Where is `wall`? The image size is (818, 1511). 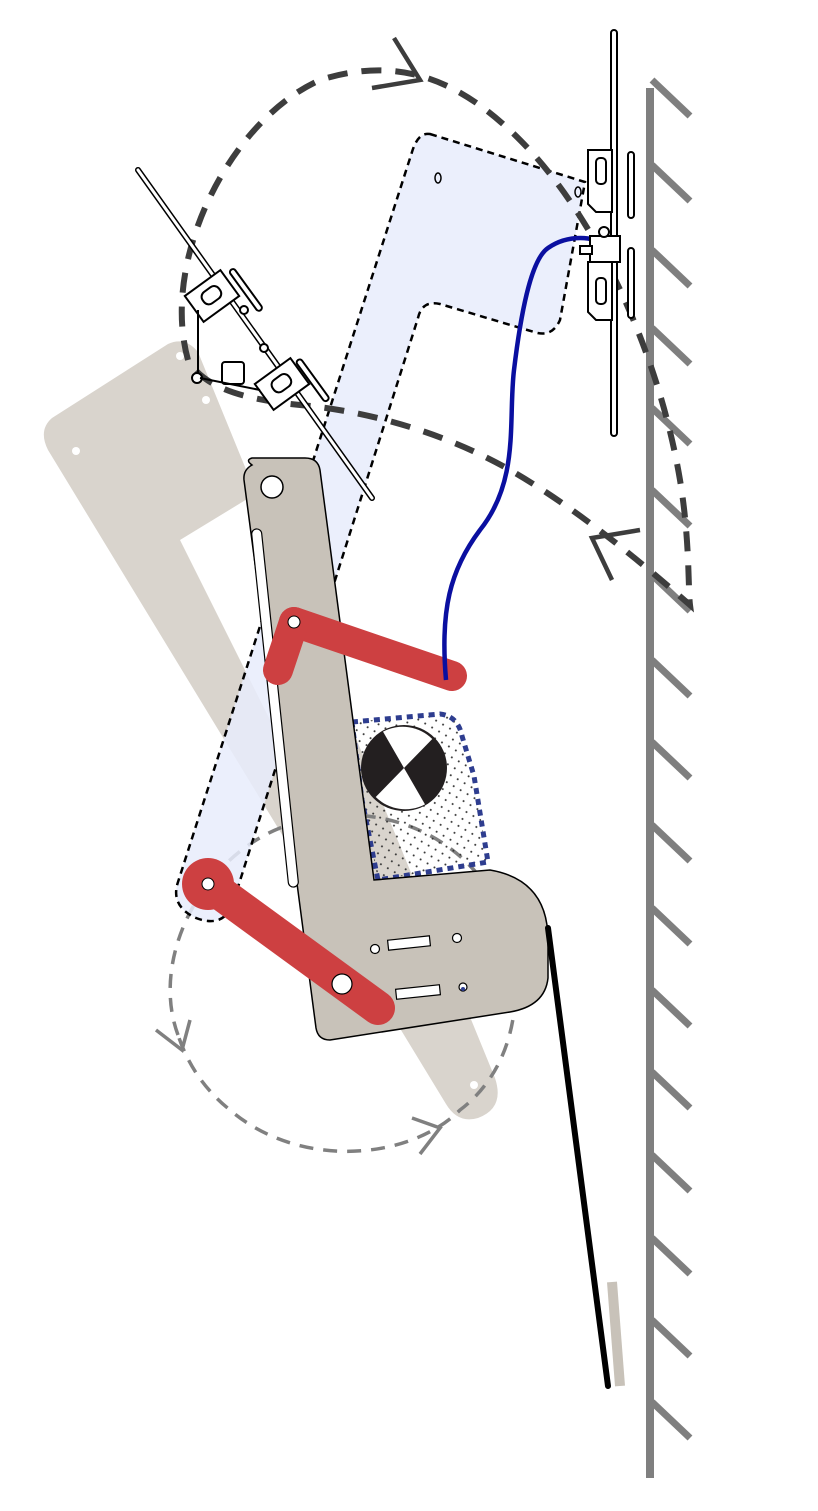 wall is located at coordinates (669, 777).